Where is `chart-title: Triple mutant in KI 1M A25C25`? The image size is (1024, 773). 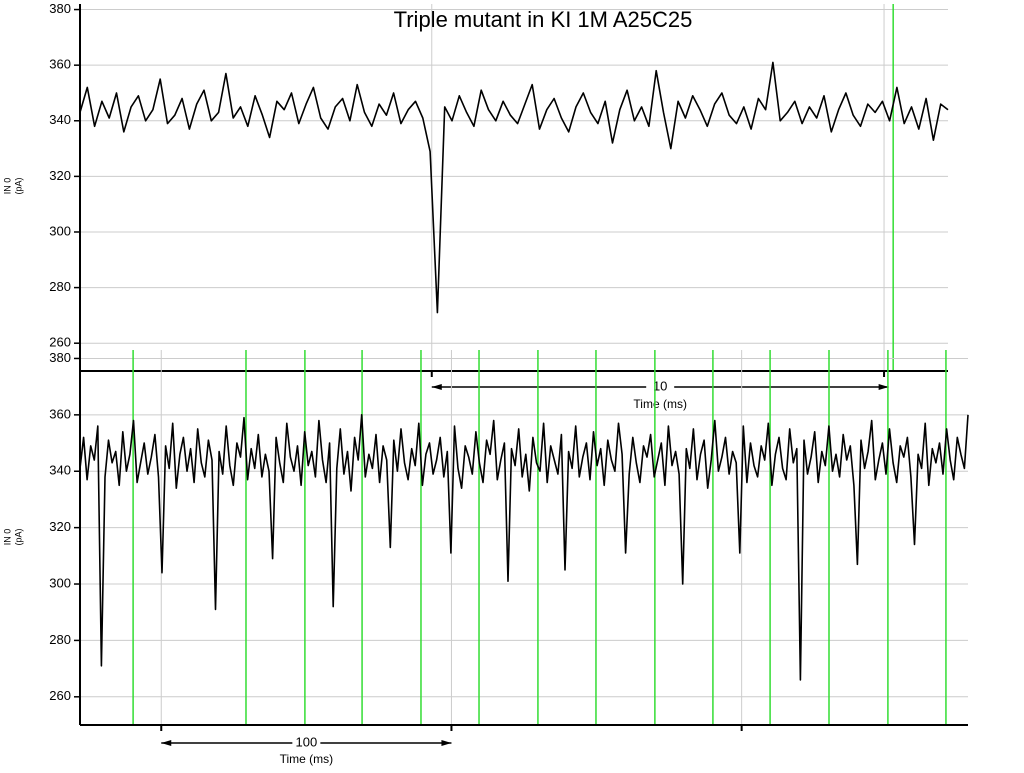
chart-title: Triple mutant in KI 1M A25C25 is located at coordinates (543, 19).